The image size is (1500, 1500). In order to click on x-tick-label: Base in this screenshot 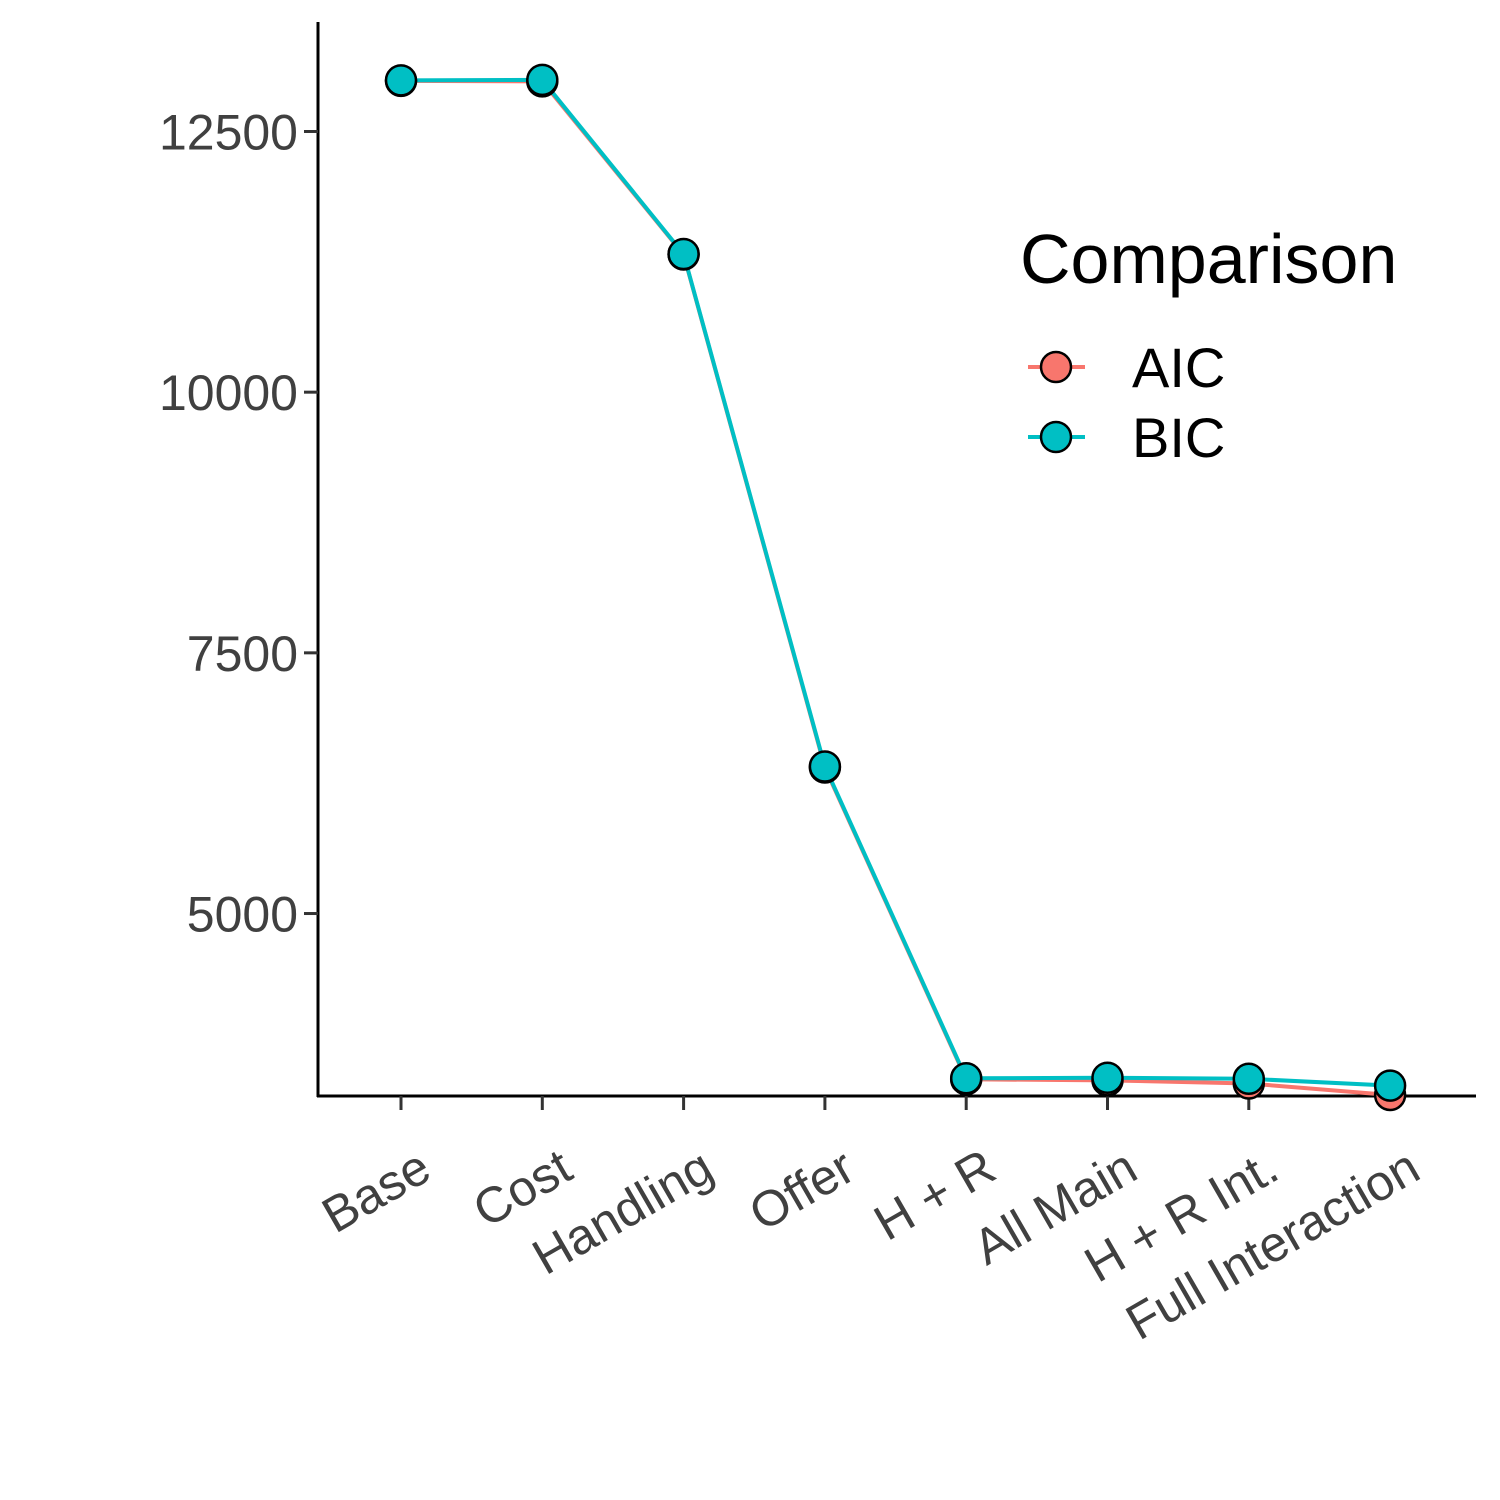, I will do `click(376, 1190)`.